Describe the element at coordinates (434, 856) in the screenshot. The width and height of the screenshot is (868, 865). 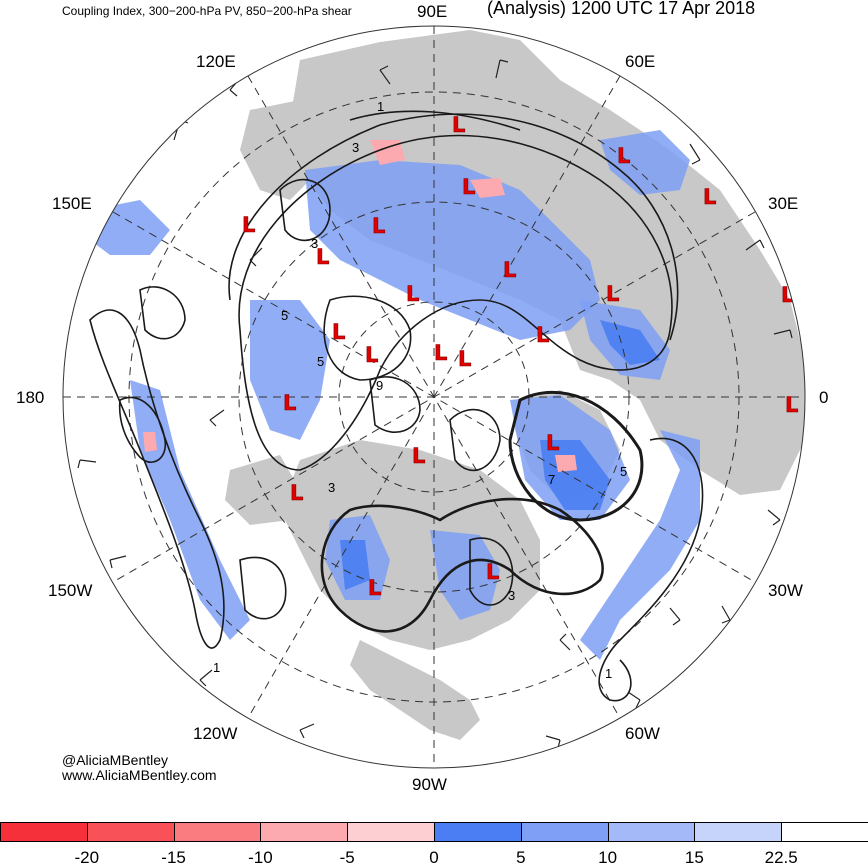
I see `colorbar-tick-label: 0` at that location.